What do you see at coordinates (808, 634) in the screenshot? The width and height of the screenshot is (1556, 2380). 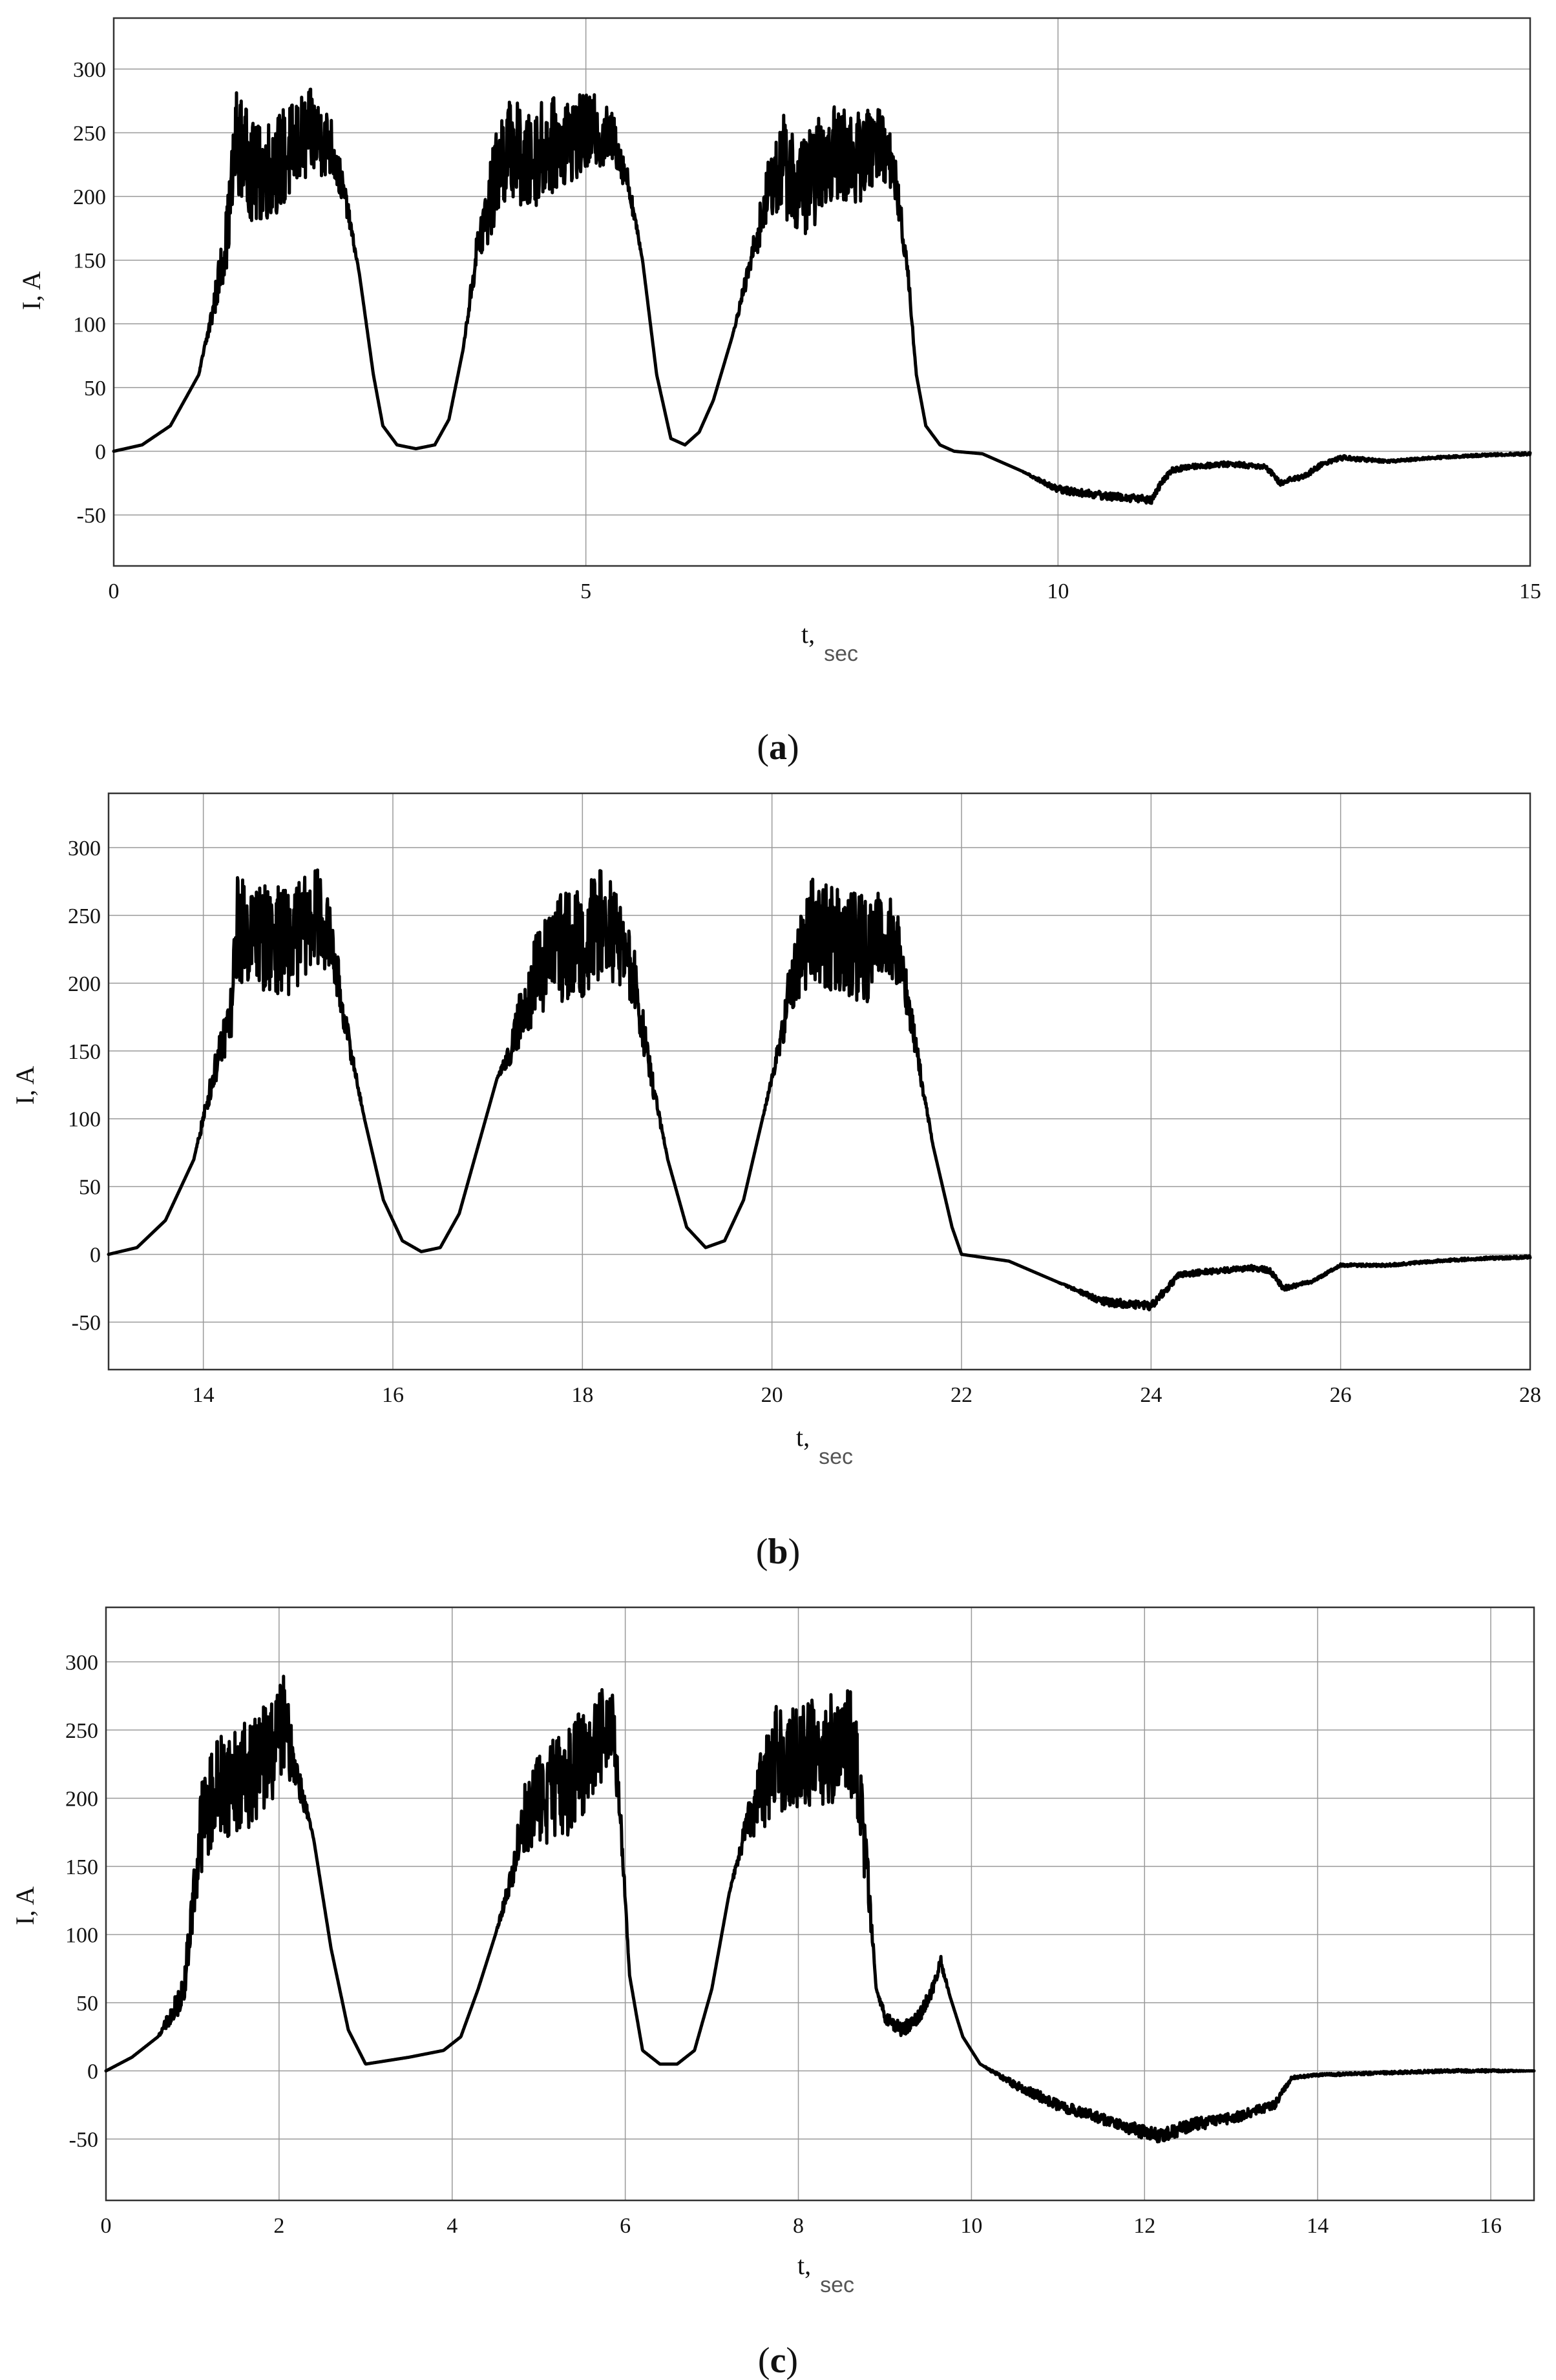 I see `panel-a-x-axis-label-main: t,` at bounding box center [808, 634].